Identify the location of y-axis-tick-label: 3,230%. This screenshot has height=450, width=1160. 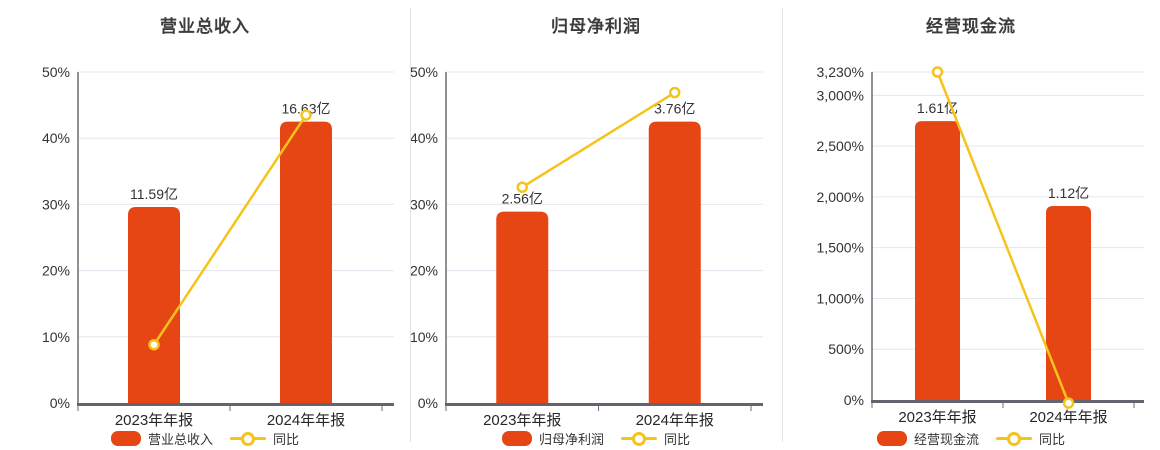
(840, 72).